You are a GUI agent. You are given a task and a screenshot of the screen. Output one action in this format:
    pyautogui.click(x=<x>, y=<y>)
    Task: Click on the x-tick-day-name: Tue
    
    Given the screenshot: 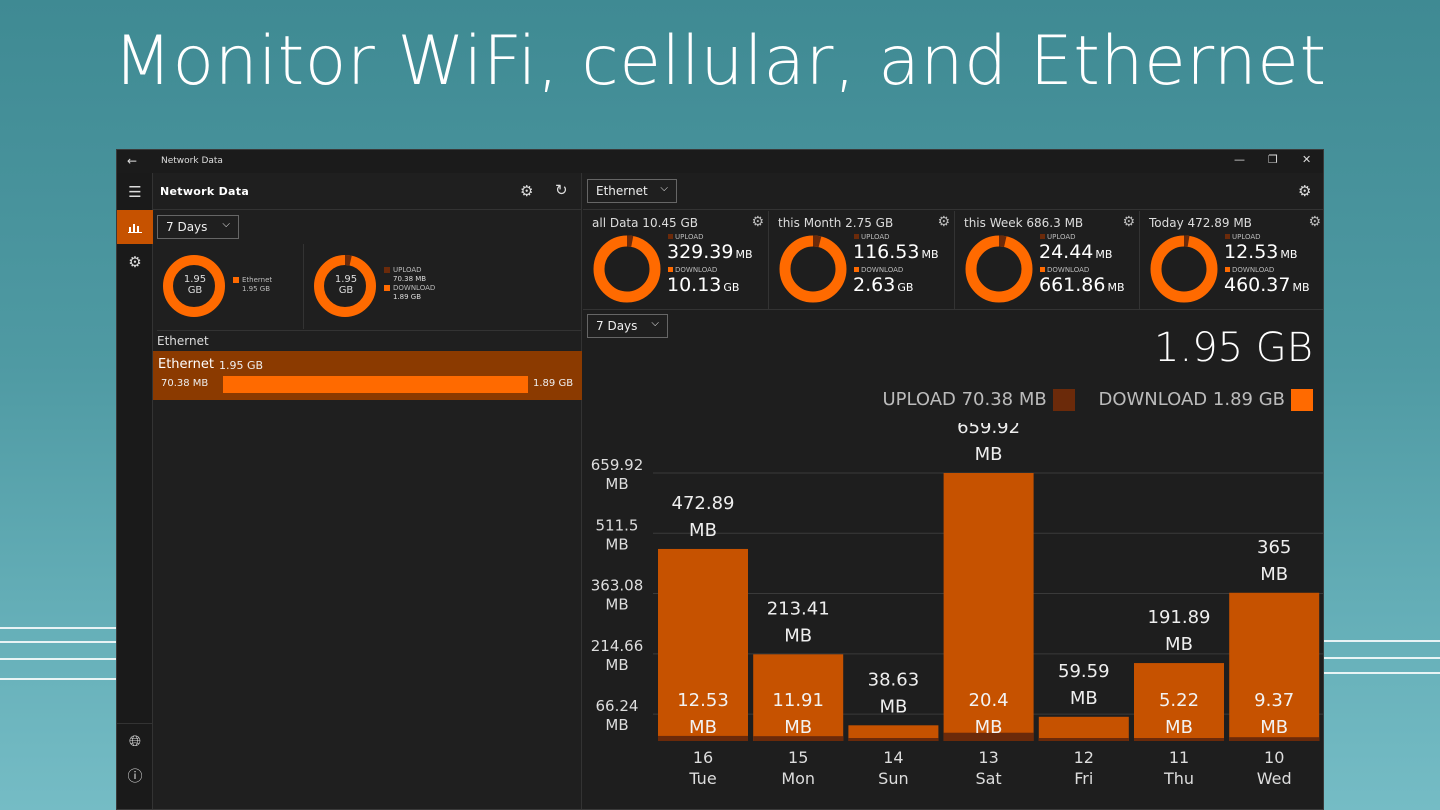 What is the action you would take?
    pyautogui.click(x=702, y=778)
    